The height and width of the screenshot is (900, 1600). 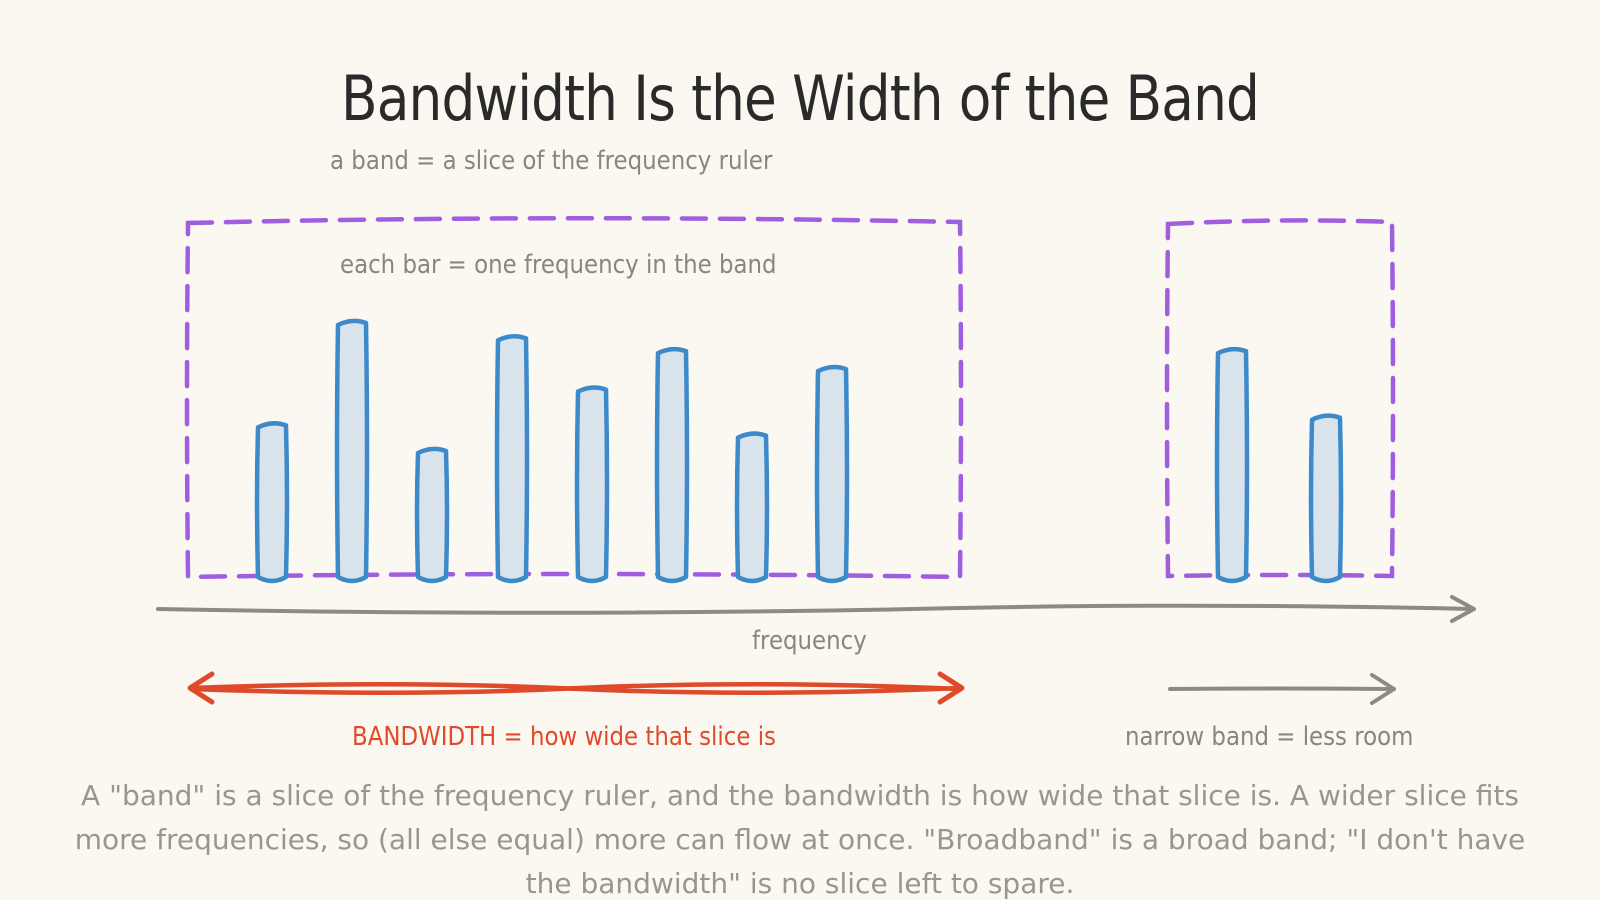 I want to click on bandwidth-label: BANDWIDTH = how wide that slice is, so click(x=564, y=737).